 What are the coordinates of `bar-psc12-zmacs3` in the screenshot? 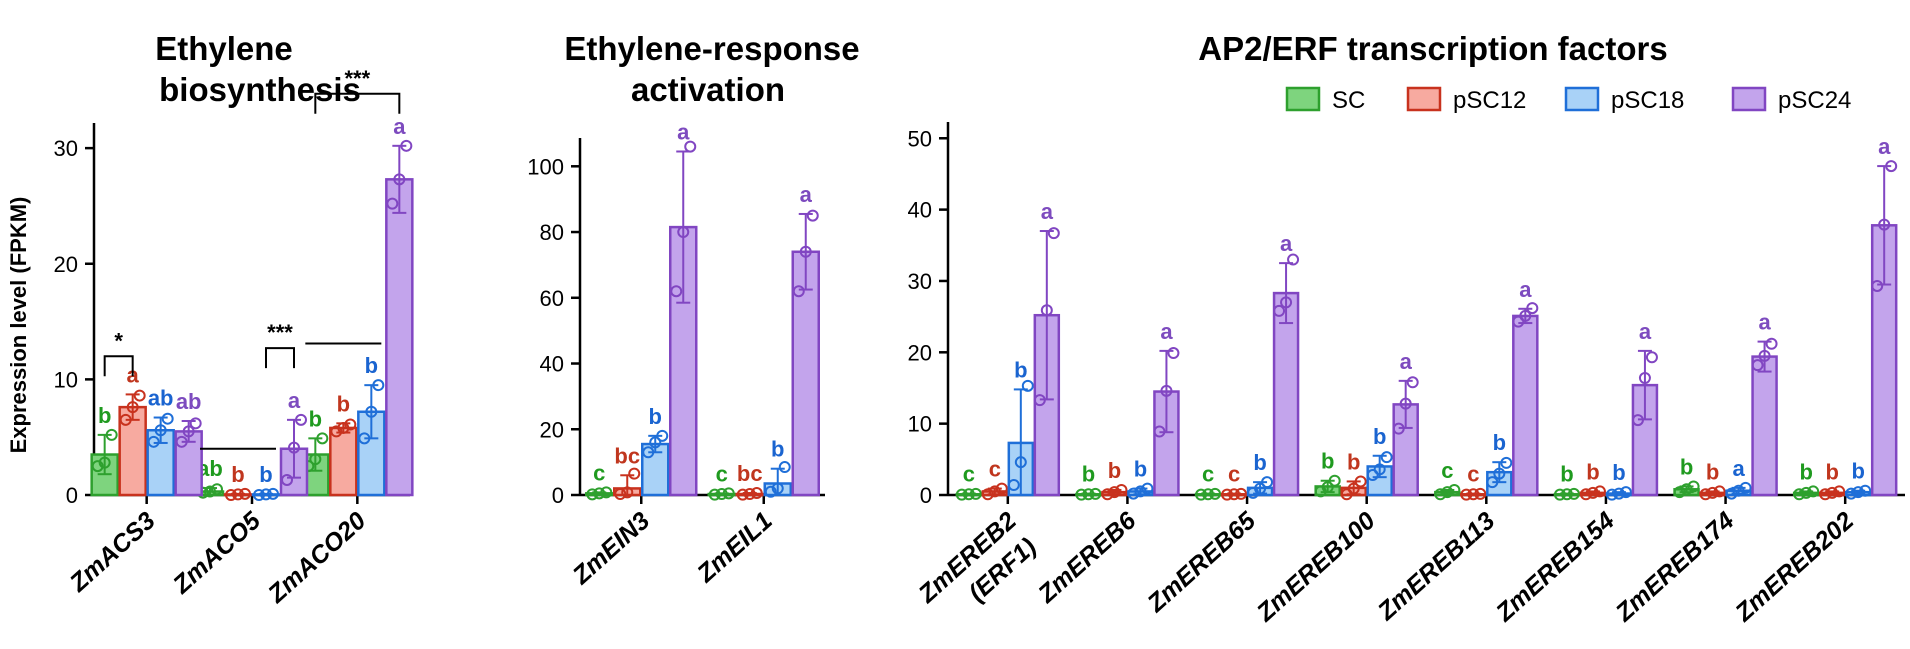 It's located at (132, 451).